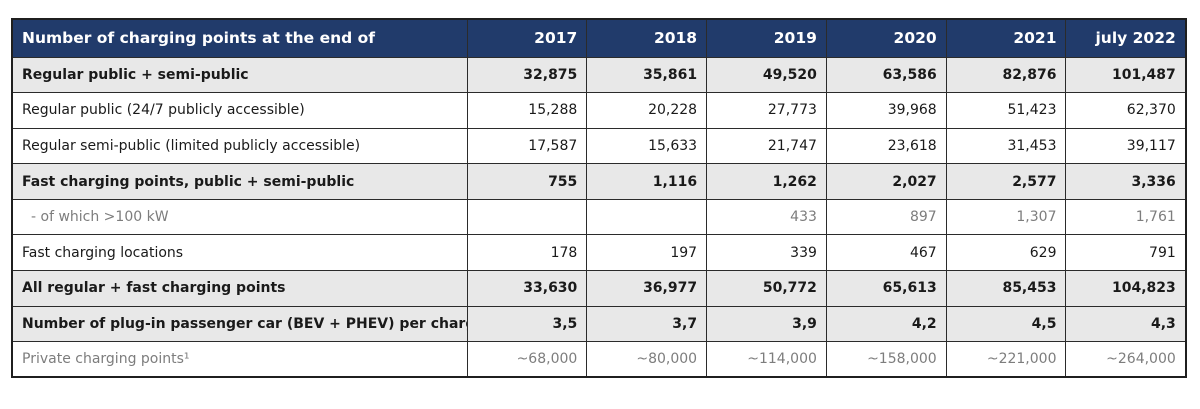  I want to click on value-cell: 63,586, so click(886, 75).